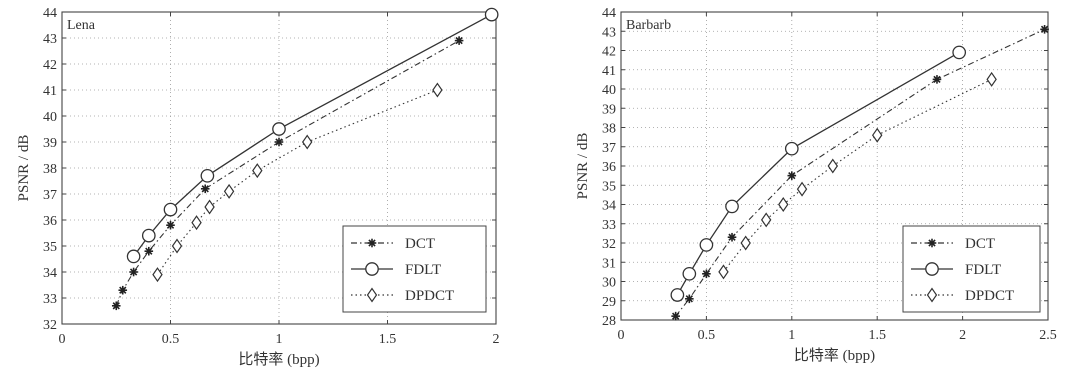 The height and width of the screenshot is (380, 1068). I want to click on x-tick-label: 2.5, so click(1048, 335).